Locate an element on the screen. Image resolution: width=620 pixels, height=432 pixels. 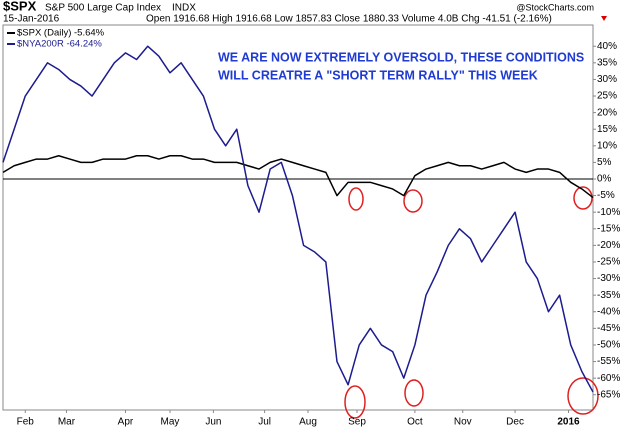
y-tick-label: 0% is located at coordinates (604, 179).